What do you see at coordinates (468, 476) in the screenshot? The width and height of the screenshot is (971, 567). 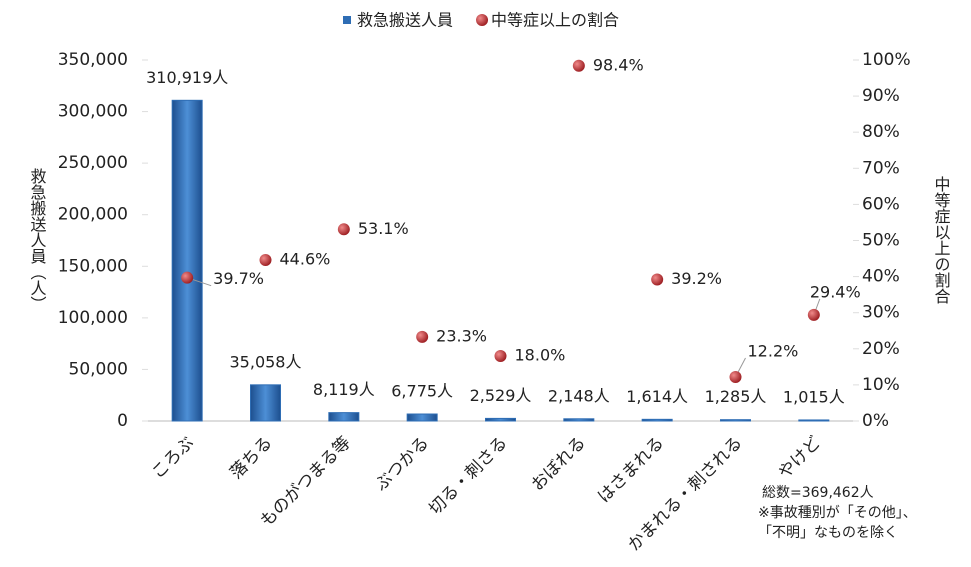 I see `x-tick-label: 切る・刺さる` at bounding box center [468, 476].